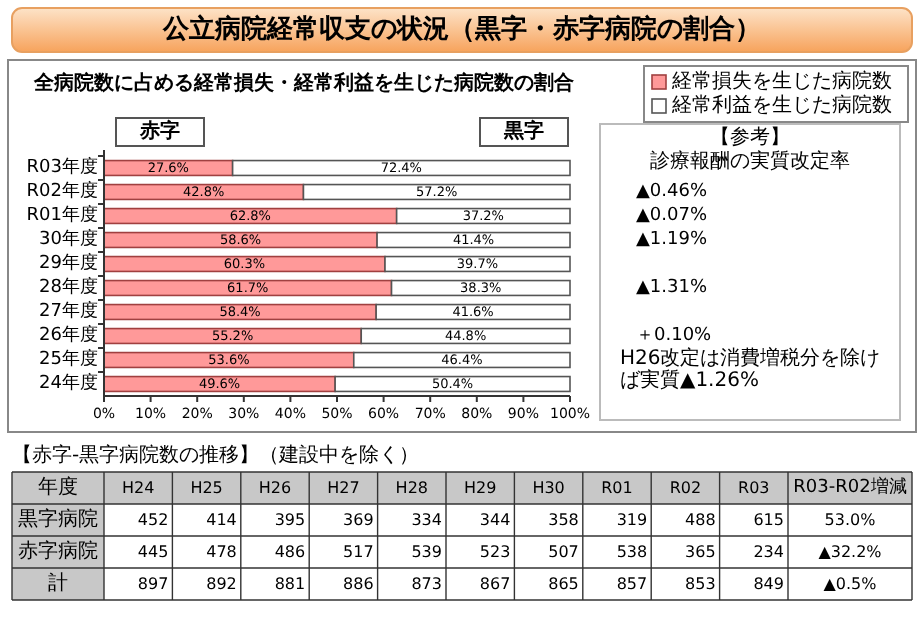  What do you see at coordinates (480, 488) in the screenshot?
I see `category-label: H29` at bounding box center [480, 488].